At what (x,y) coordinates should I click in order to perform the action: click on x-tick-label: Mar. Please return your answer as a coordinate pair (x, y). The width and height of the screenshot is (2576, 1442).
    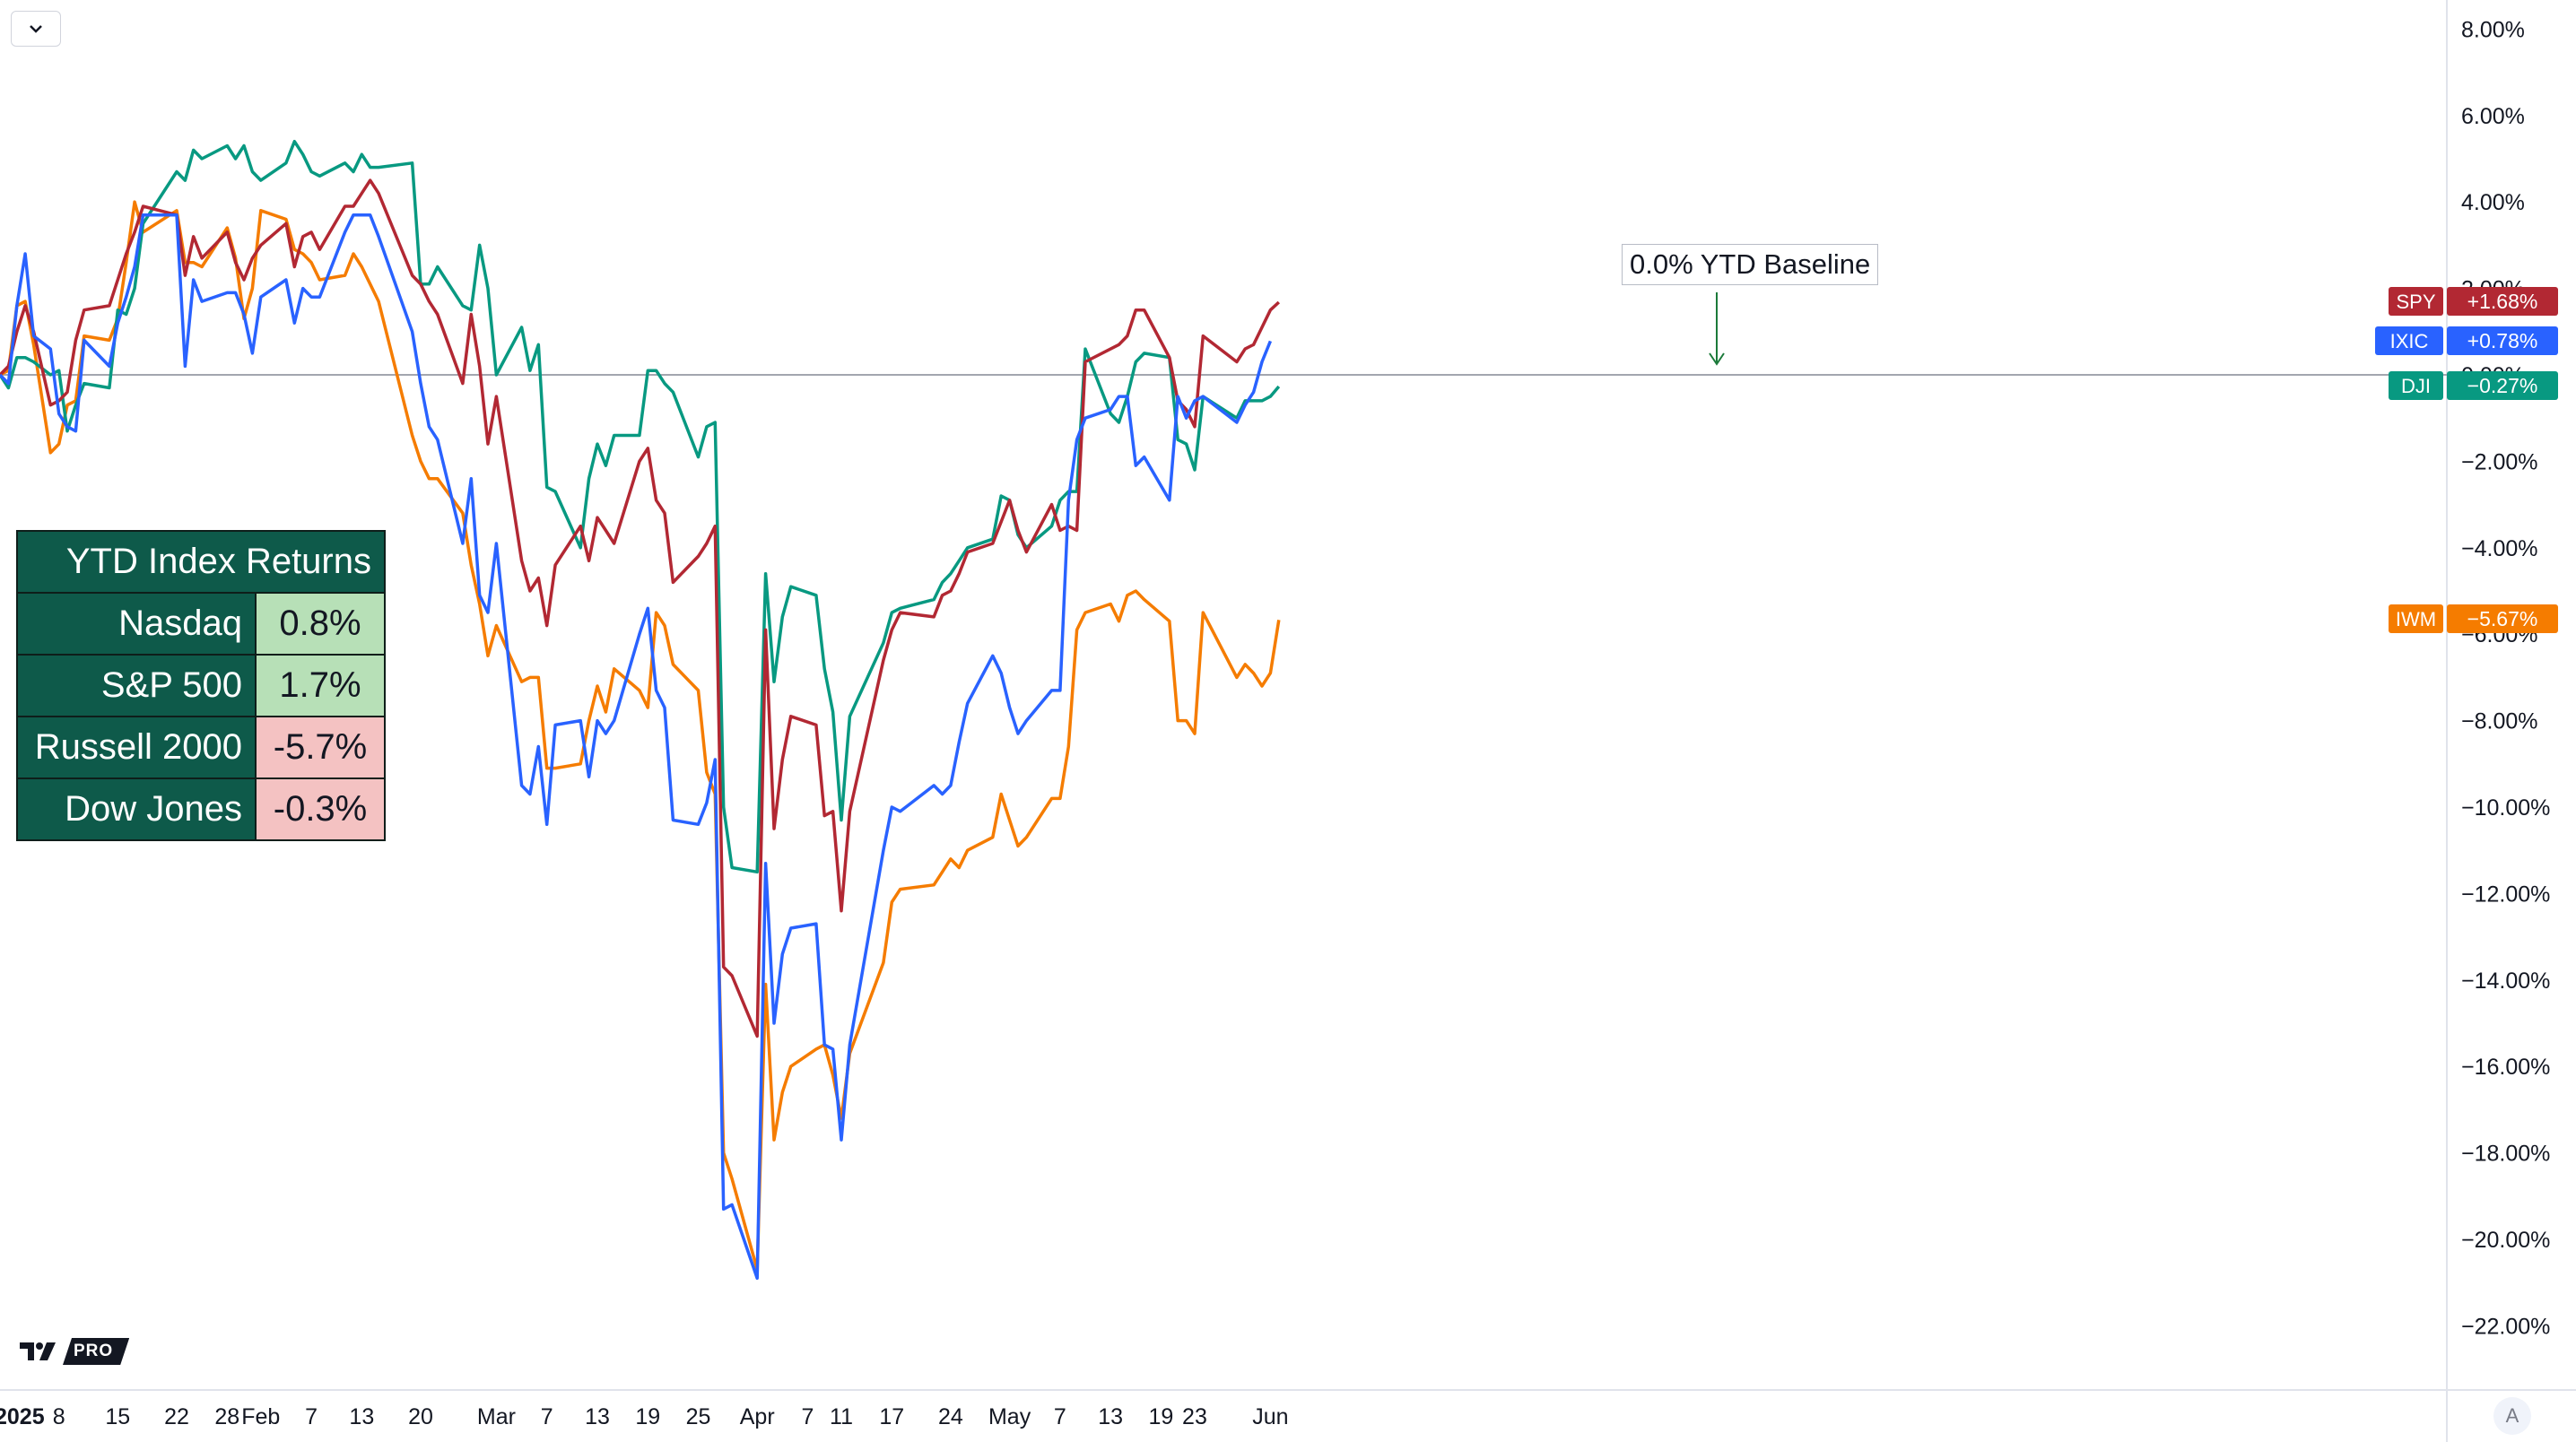
    Looking at the image, I should click on (496, 1416).